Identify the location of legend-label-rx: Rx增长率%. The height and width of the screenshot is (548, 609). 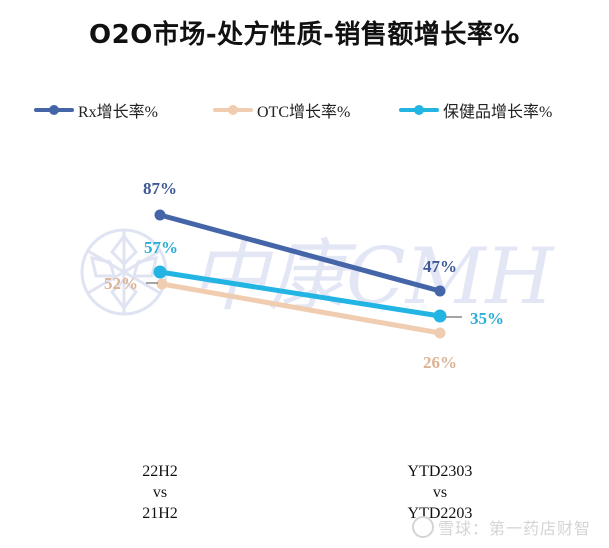
(118, 112).